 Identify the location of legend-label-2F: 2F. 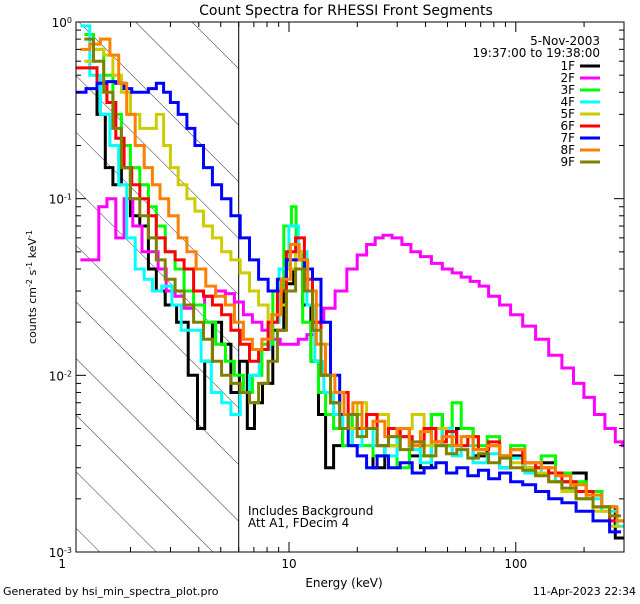
(567, 78).